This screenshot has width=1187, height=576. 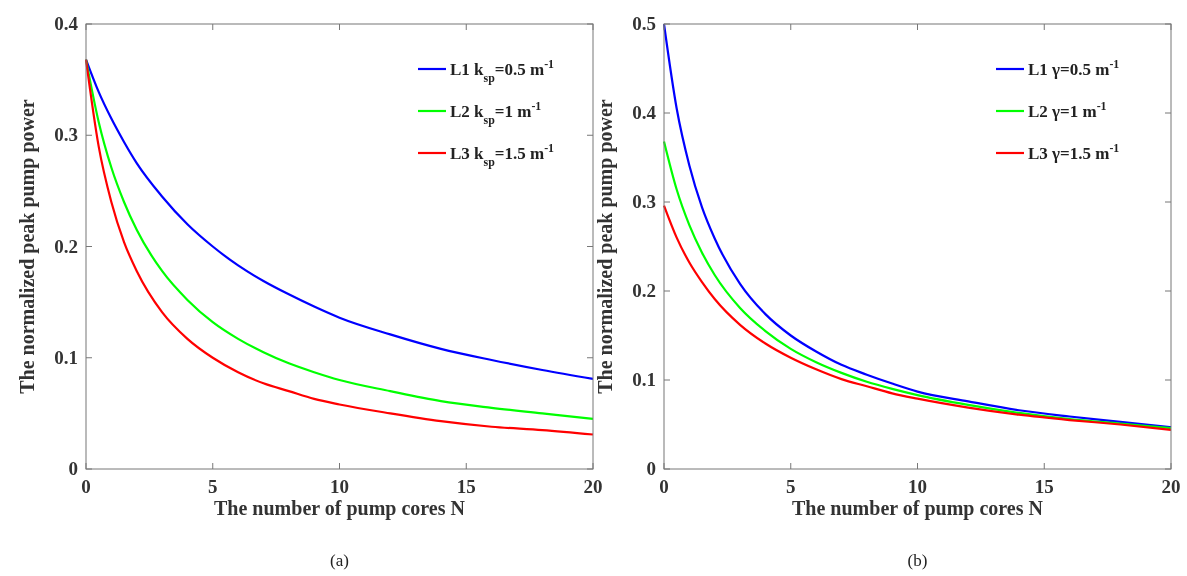 What do you see at coordinates (1074, 68) in the screenshot?
I see `legend-label: L1 γ=0.5 m$^{-1}$` at bounding box center [1074, 68].